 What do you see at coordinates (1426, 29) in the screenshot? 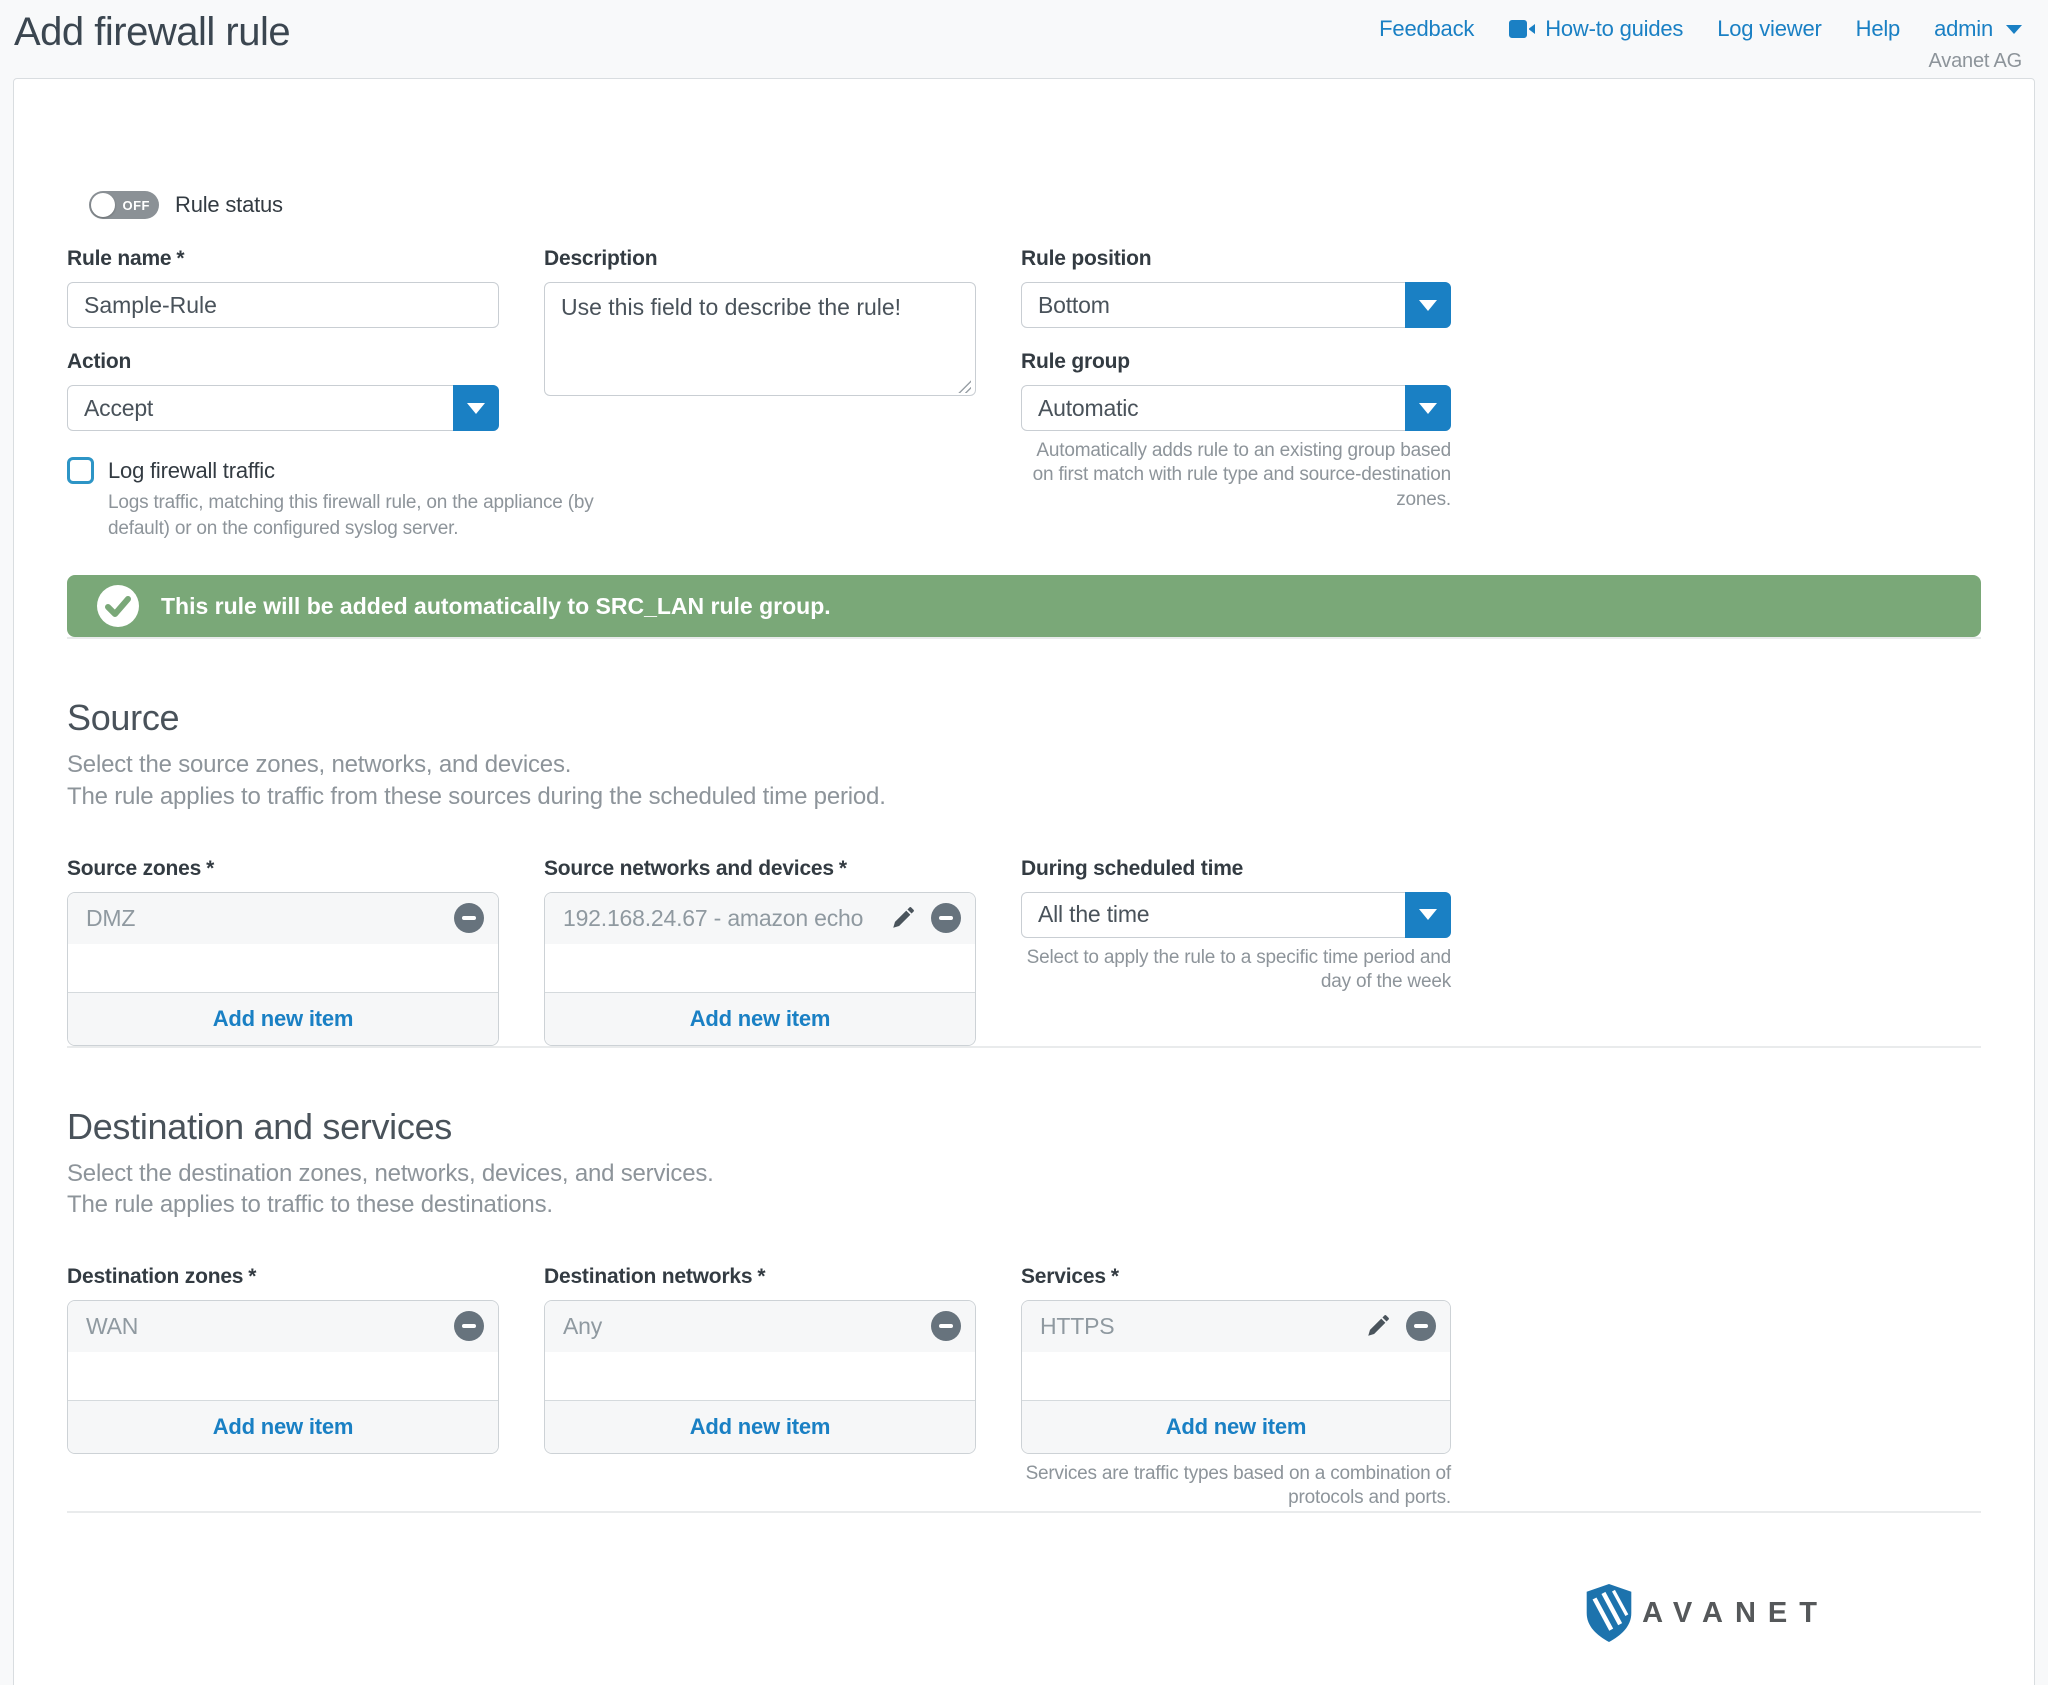
I see `feedback-link: Feedback` at bounding box center [1426, 29].